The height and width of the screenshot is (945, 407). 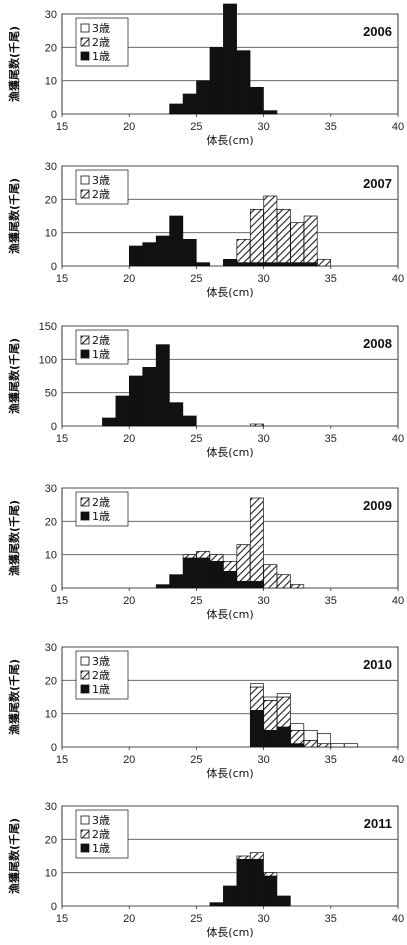 I want to click on y-tick-label: 20, so click(x=51, y=48).